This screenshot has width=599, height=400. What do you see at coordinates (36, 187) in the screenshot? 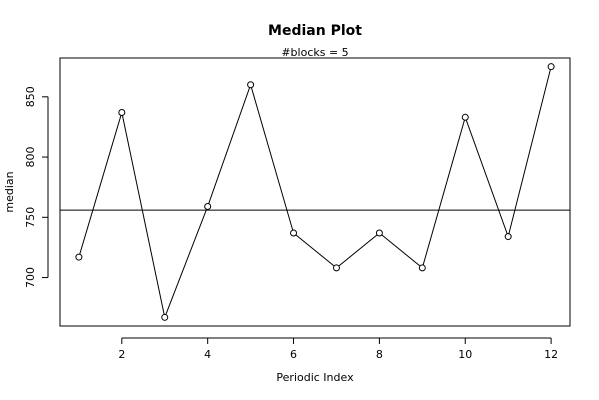
I see `y-axis: 700 750 800 850` at bounding box center [36, 187].